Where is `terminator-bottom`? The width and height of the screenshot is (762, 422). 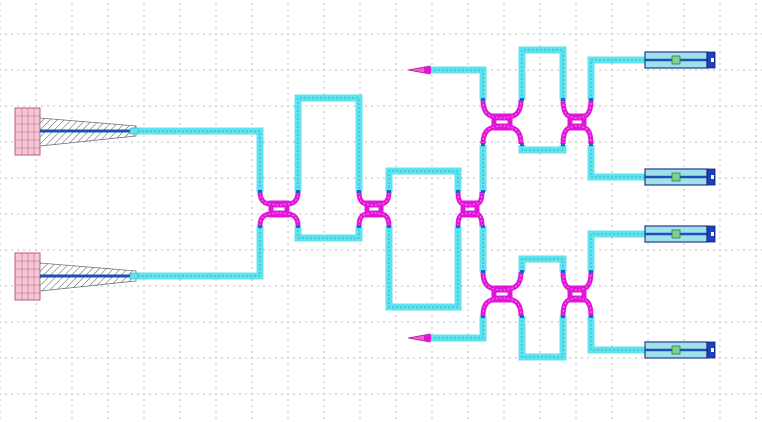
terminator-bottom is located at coordinates (419, 338).